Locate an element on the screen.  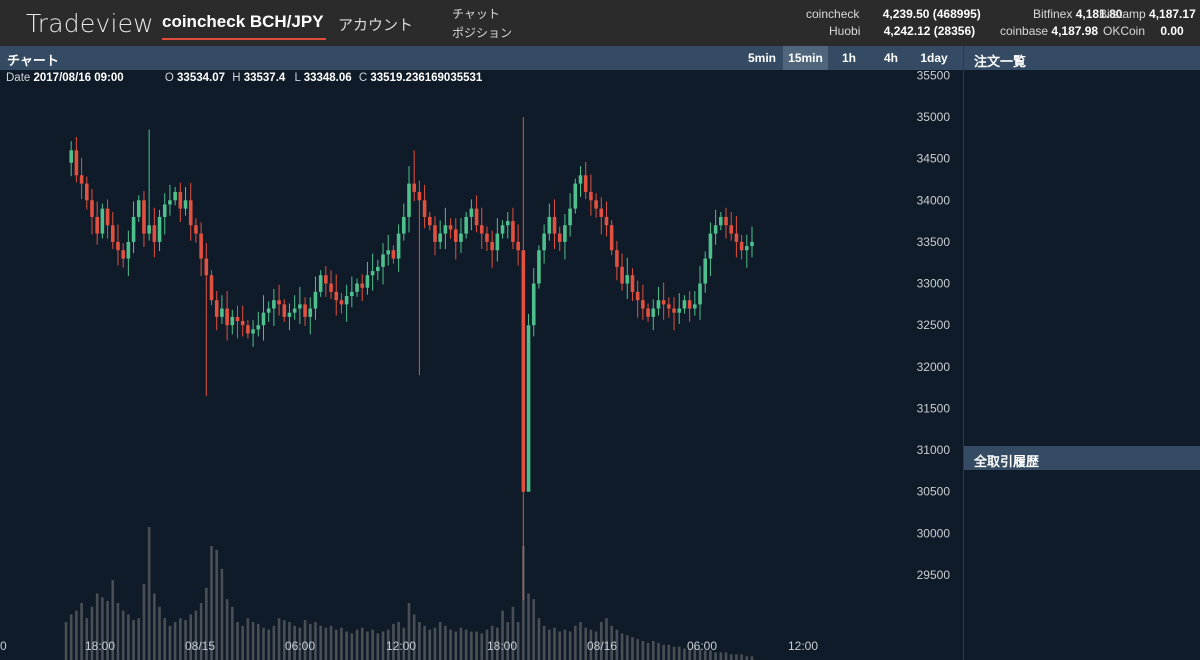
ticker-bitstamp: Bitstamp 4,187.17 is located at coordinates (1147, 14).